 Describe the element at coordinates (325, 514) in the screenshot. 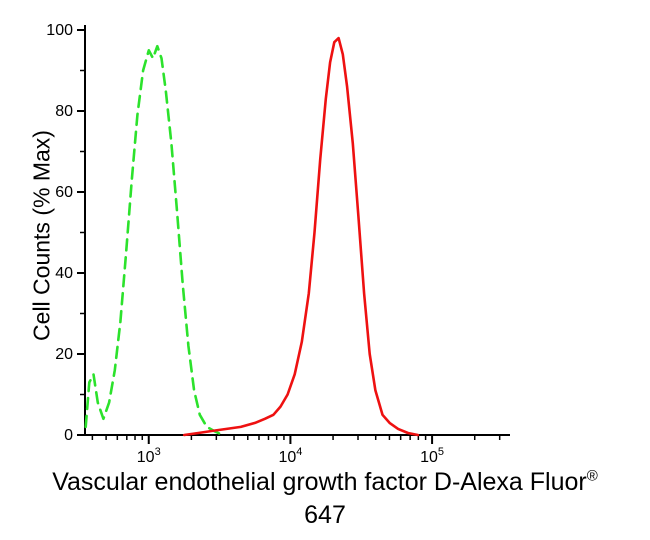

I see `x-axis-caption-line2: 647` at that location.